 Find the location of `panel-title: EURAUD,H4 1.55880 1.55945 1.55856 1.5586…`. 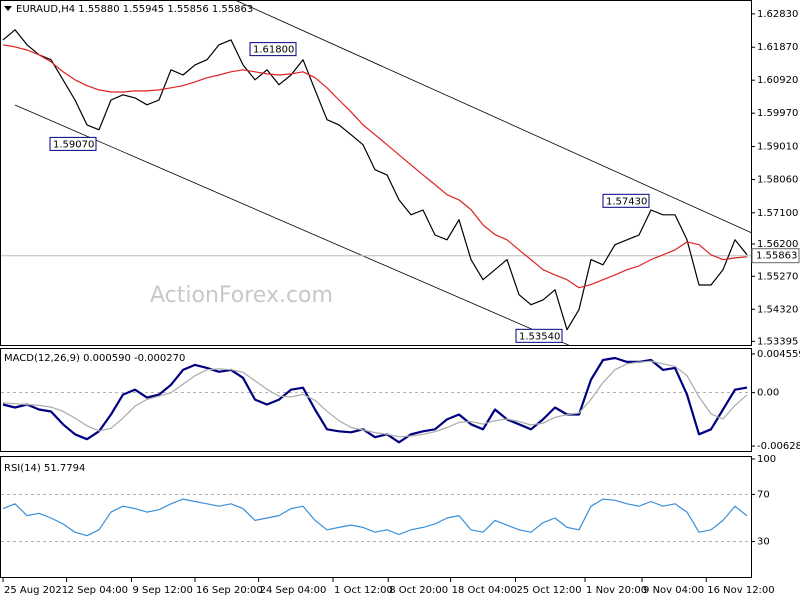

panel-title: EURAUD,H4 1.55880 1.55945 1.55856 1.5586… is located at coordinates (134, 9).